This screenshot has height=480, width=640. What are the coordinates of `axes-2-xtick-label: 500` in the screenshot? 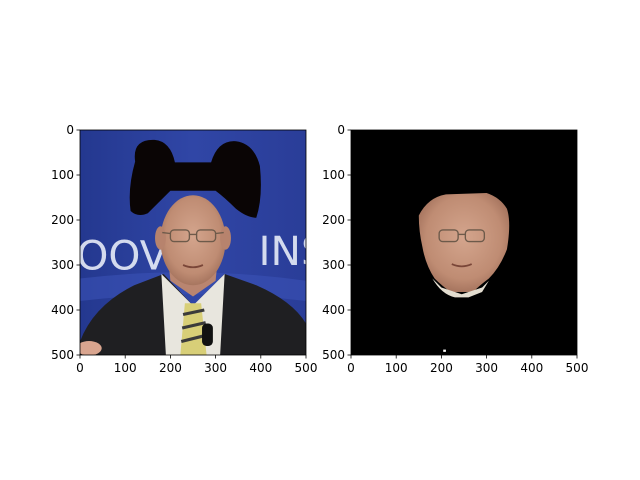 It's located at (577, 368).